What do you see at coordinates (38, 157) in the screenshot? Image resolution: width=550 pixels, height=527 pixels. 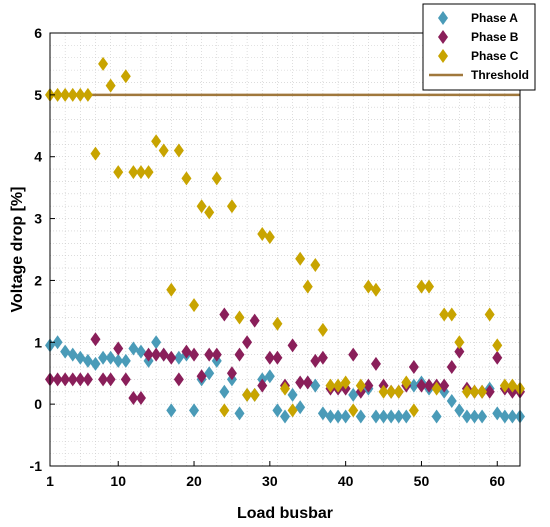 I see `y-tick-label: 4` at bounding box center [38, 157].